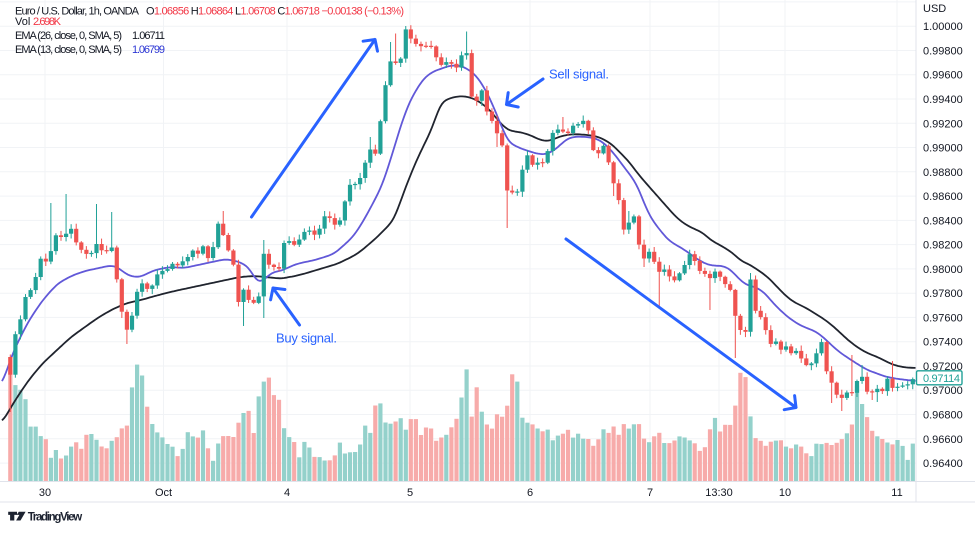 This screenshot has width=975, height=536. What do you see at coordinates (47, 22) in the screenshot?
I see `svg-text: 2.698K` at bounding box center [47, 22].